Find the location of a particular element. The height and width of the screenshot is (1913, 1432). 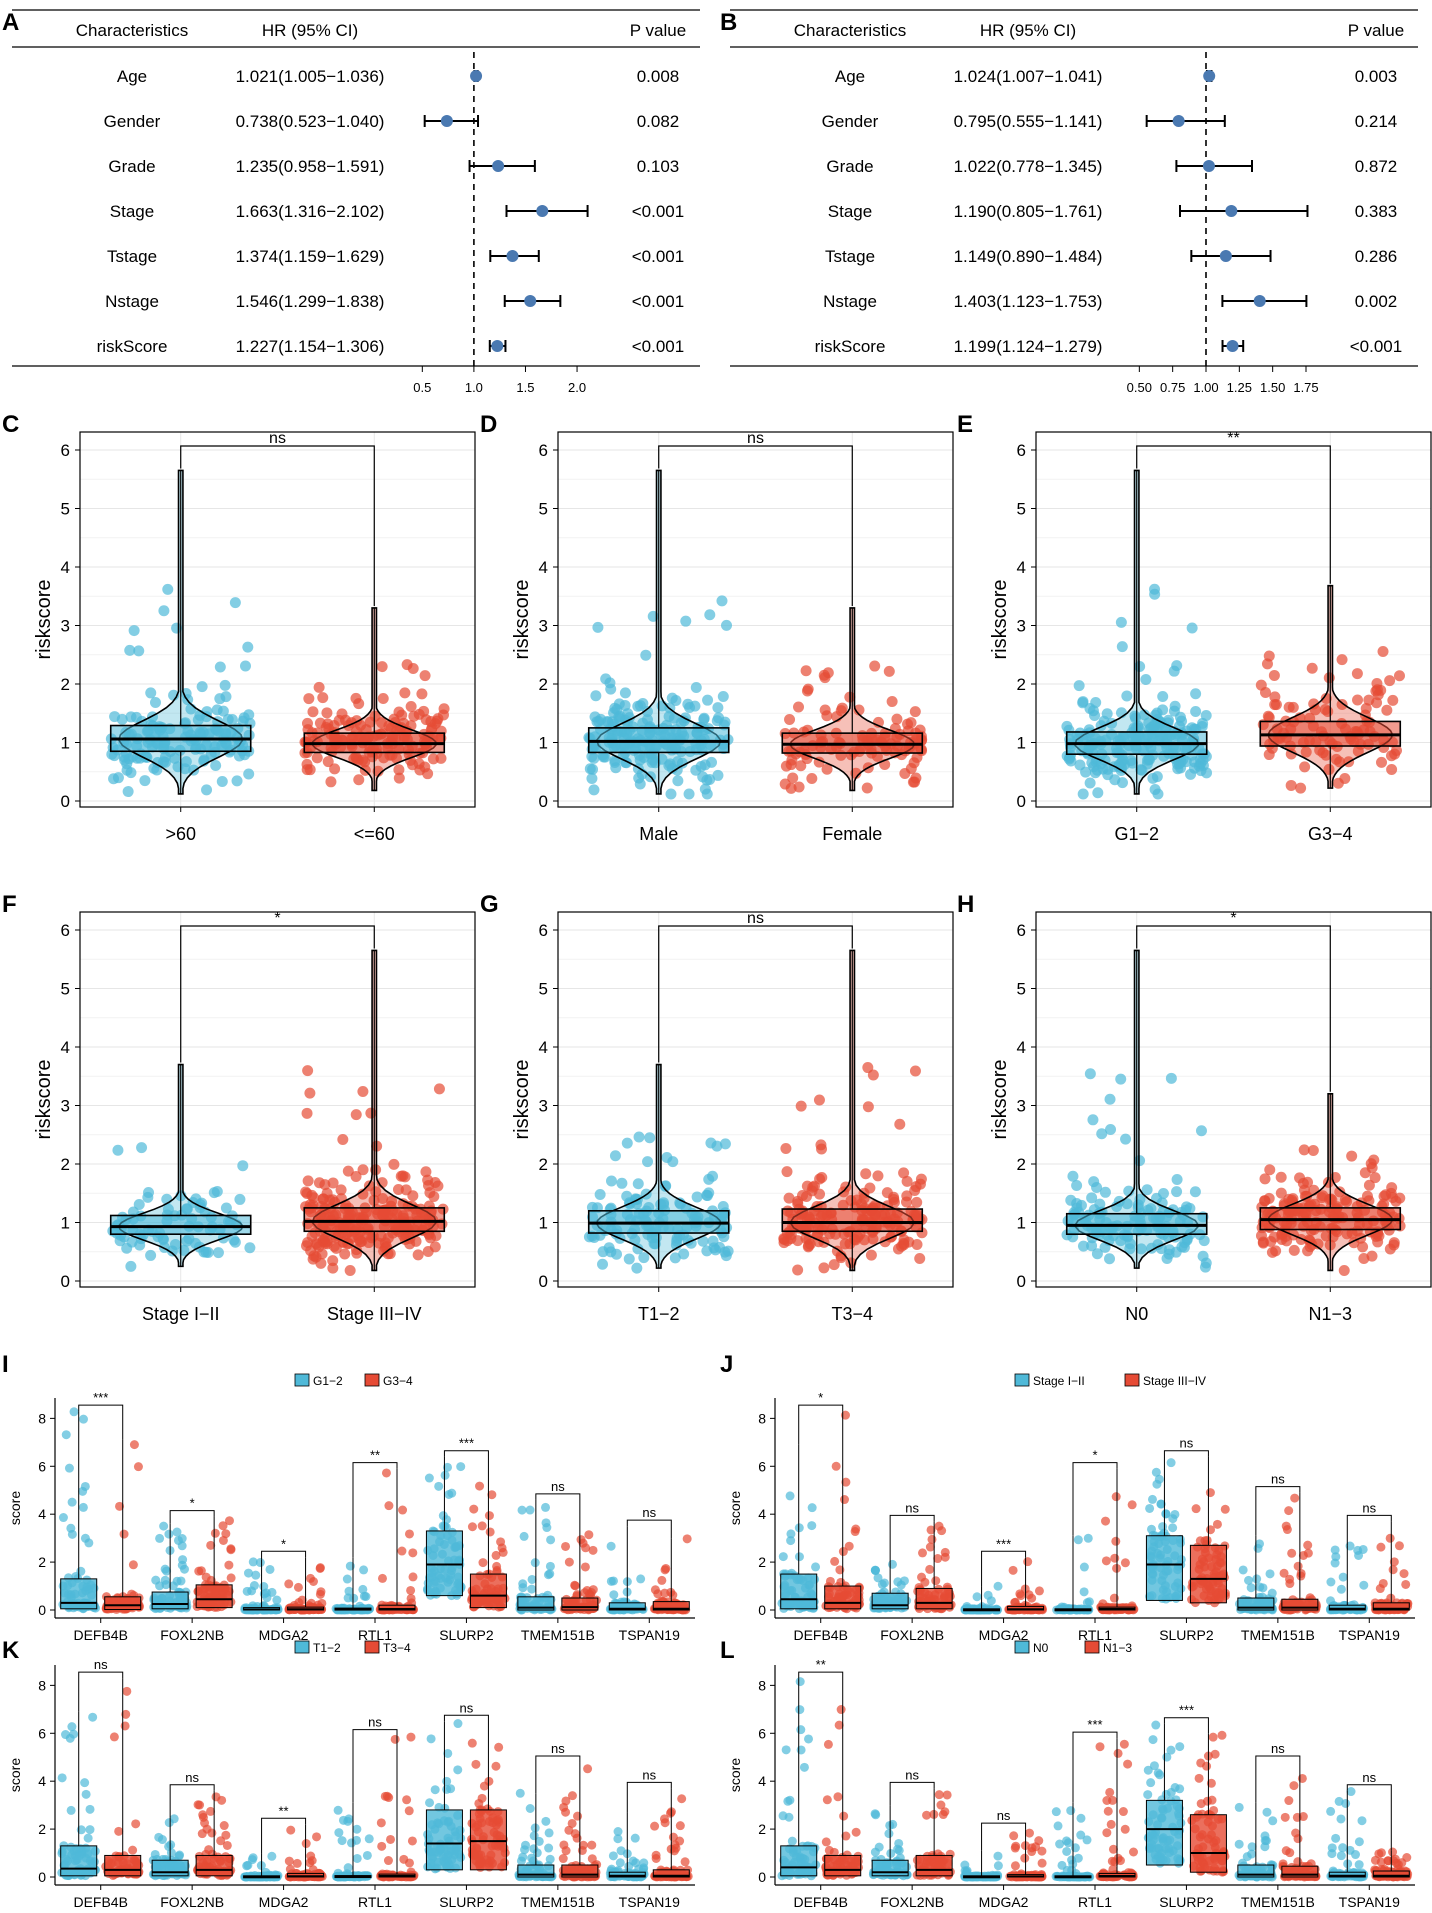

x-tick-label: T1−2 is located at coordinates (659, 1314).